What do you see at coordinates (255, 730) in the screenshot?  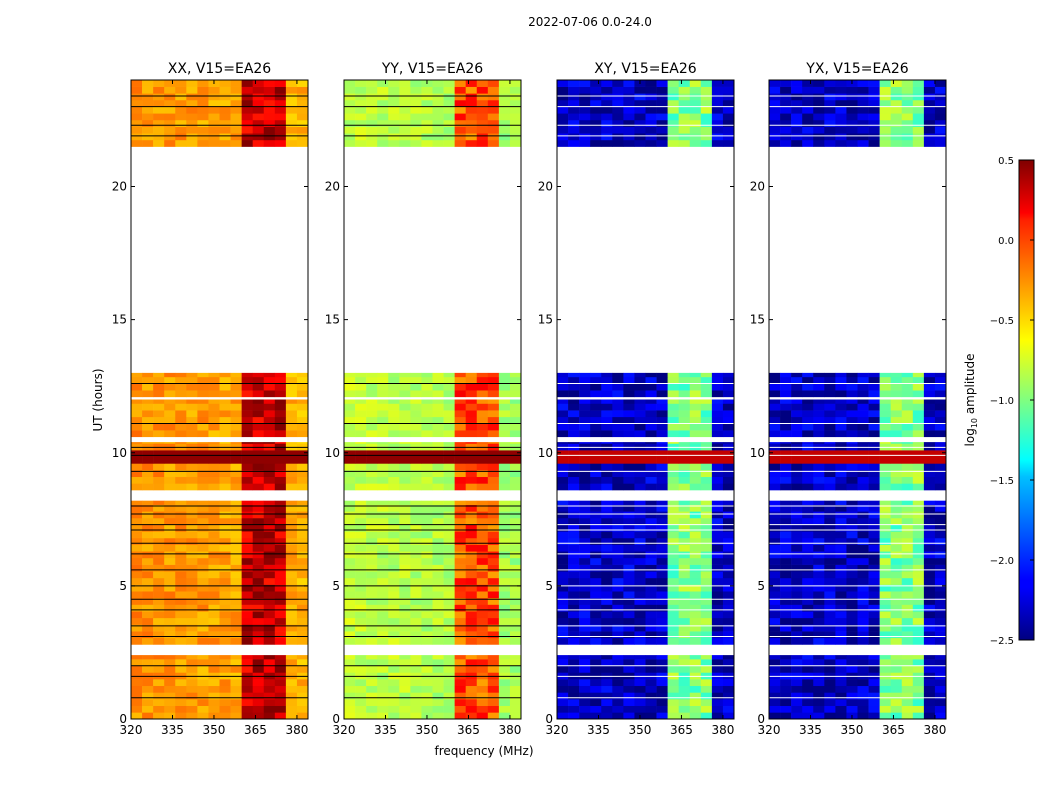 I see `x-tick-label: 365` at bounding box center [255, 730].